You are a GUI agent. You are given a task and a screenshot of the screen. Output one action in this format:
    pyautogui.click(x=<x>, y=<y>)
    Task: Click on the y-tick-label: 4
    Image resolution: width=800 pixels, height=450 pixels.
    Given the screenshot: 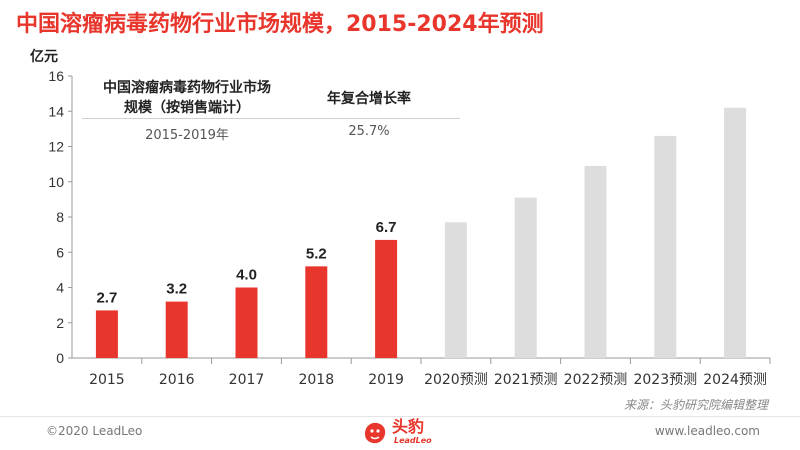 What is the action you would take?
    pyautogui.click(x=60, y=288)
    